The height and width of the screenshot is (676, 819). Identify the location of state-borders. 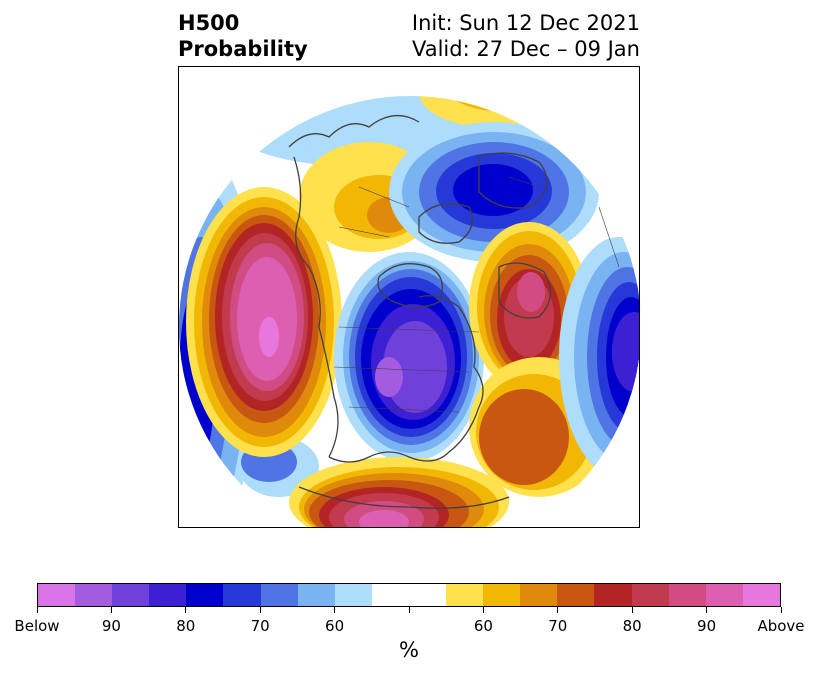
(406, 369).